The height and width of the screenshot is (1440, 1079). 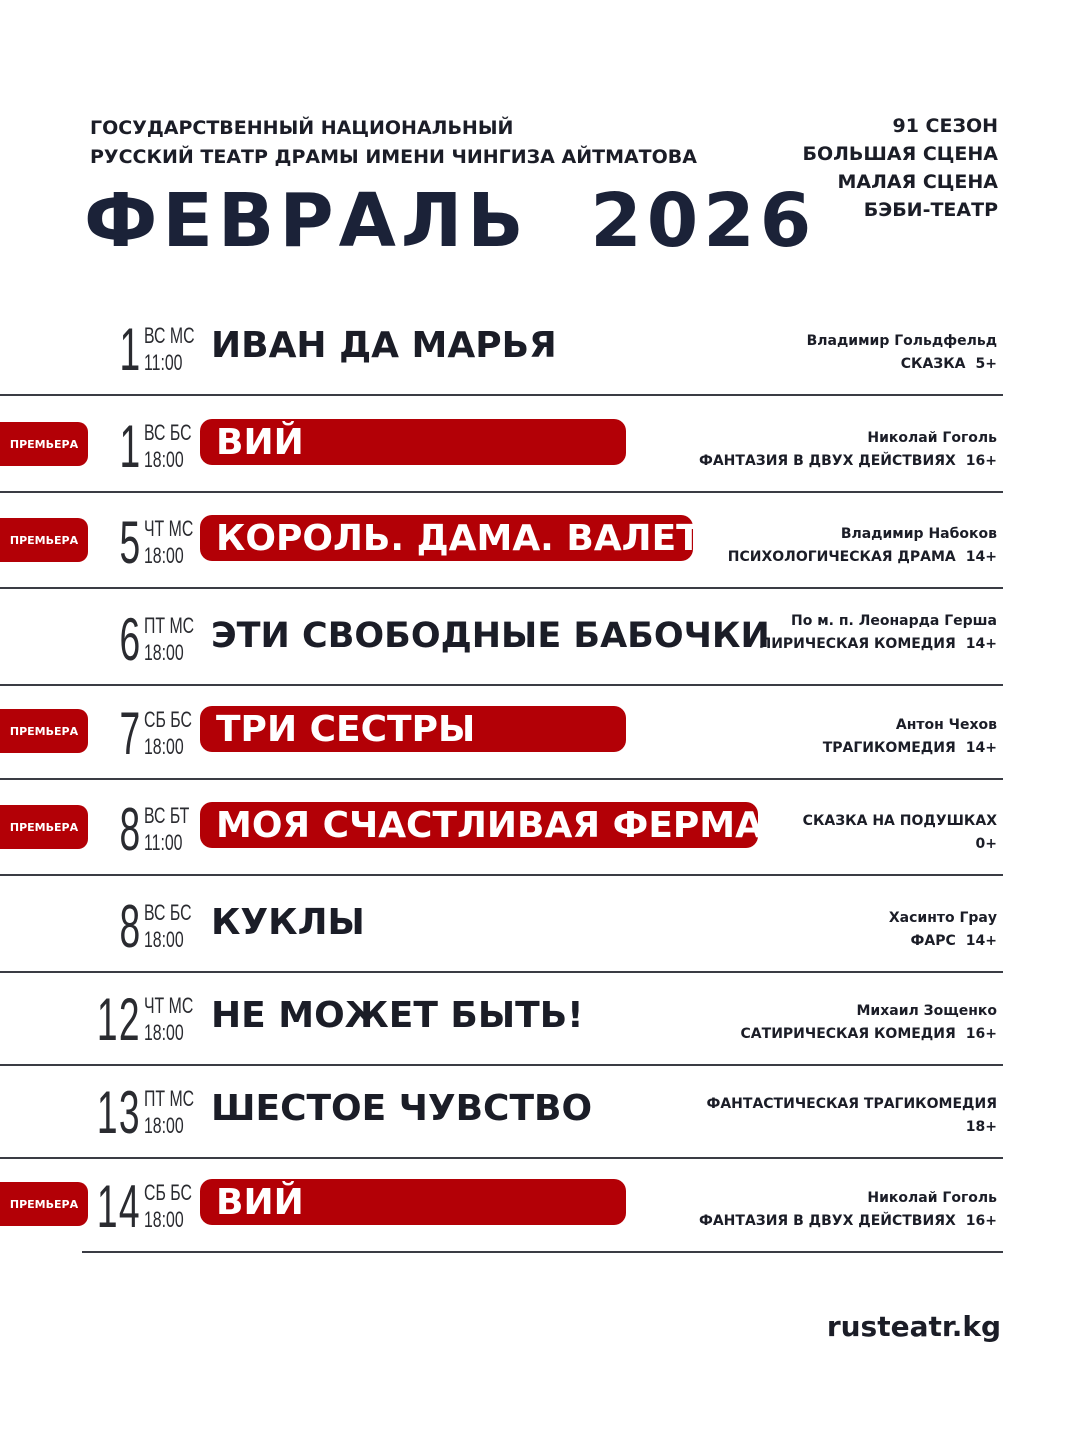 I want to click on age-rating: 5+, so click(x=986, y=364).